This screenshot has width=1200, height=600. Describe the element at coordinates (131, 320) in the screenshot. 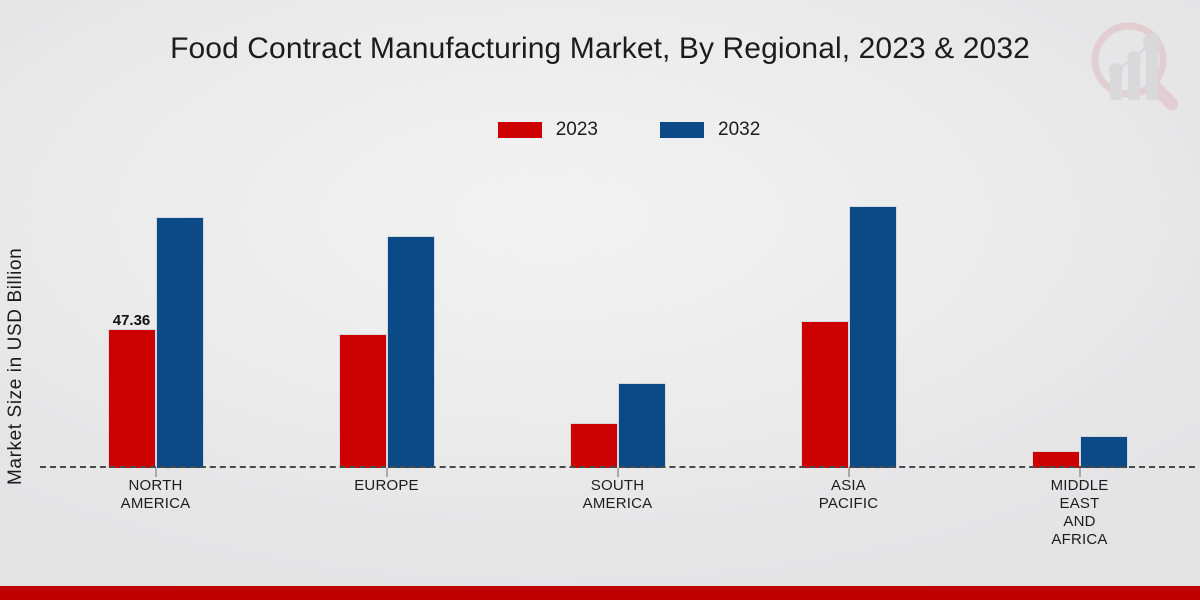

I see `bar-value-label: 47.36` at that location.